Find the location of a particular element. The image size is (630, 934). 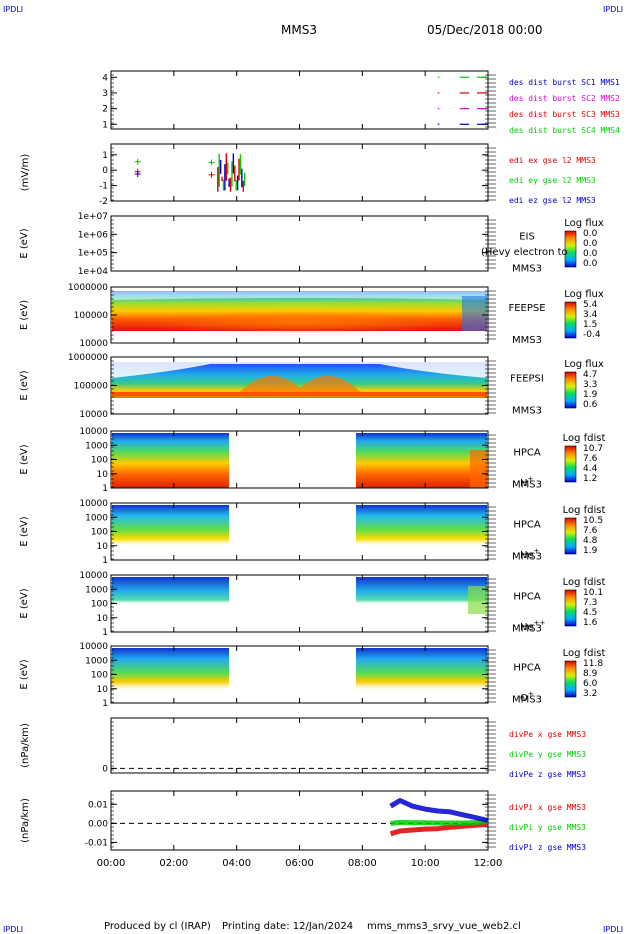

y-axis-label: (nPa/km) is located at coordinates (25, 820).